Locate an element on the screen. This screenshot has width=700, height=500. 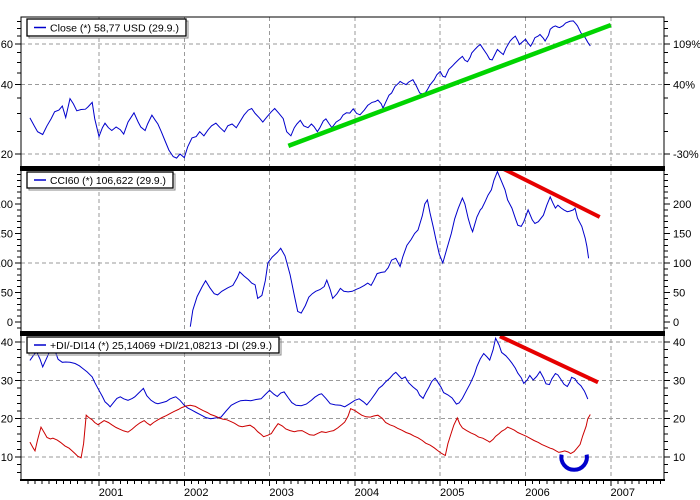
legend-close: Close (*) 58,77 USD (29.9.) is located at coordinates (107, 28).